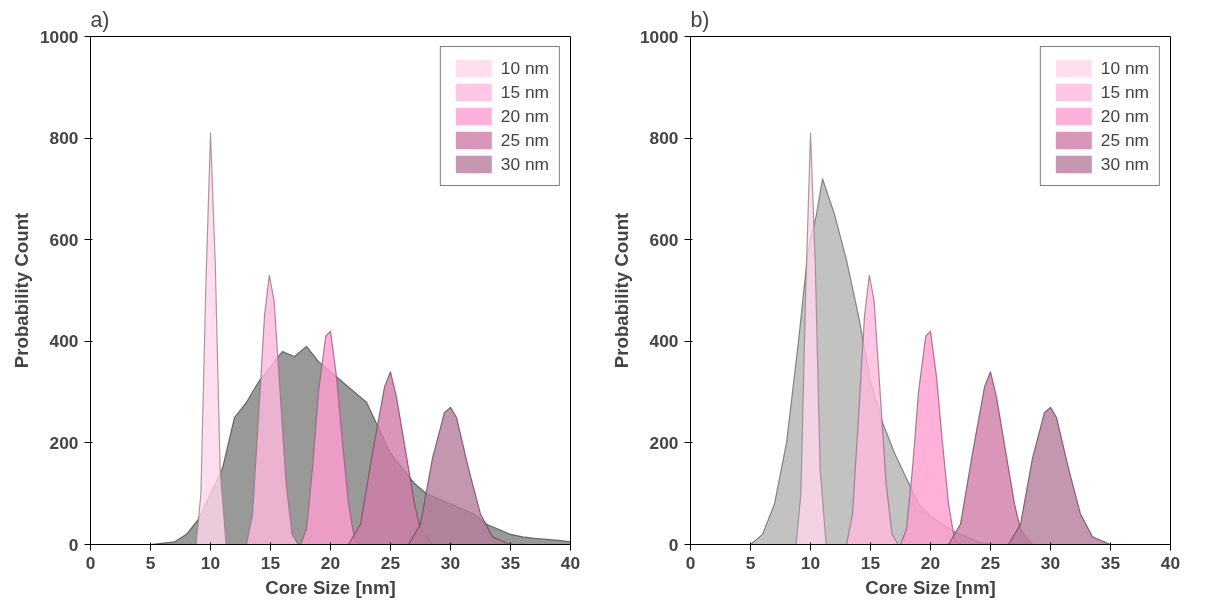 Image resolution: width=1210 pixels, height=610 pixels. I want to click on chart-title: a), so click(100, 19).